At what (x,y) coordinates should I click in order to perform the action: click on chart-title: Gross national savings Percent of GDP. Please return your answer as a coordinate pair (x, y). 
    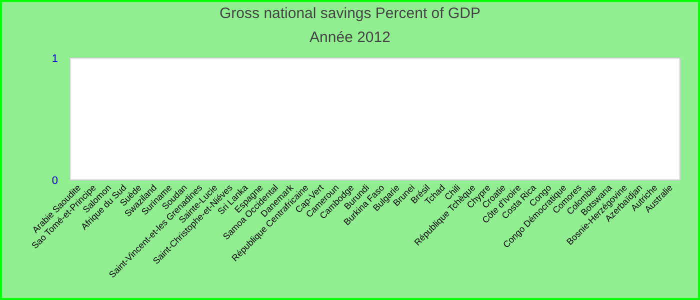
    Looking at the image, I should click on (350, 13).